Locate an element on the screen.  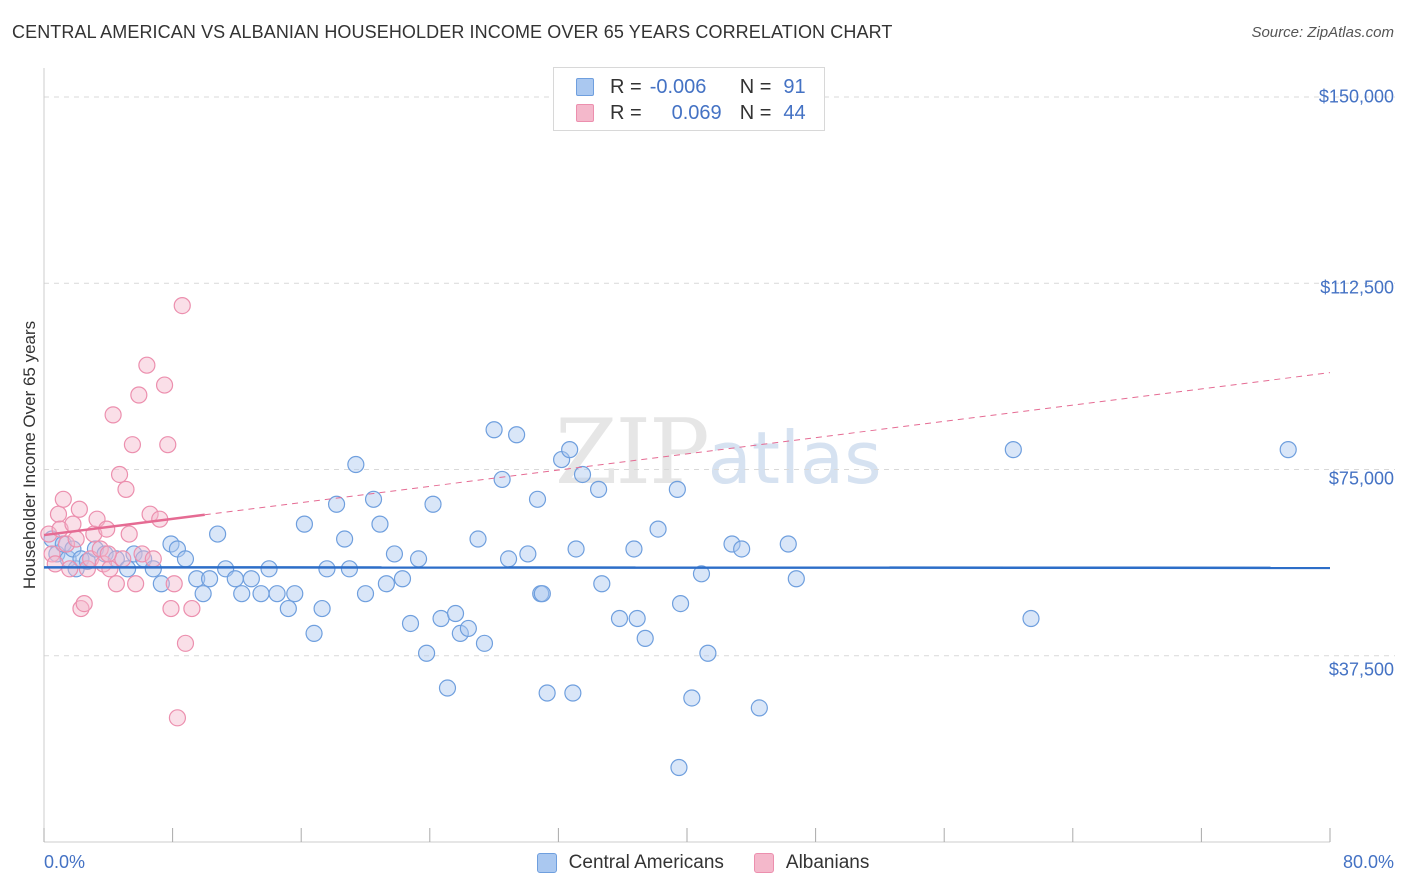
albanian-trend-line-solid is located at coordinates (124, 525).